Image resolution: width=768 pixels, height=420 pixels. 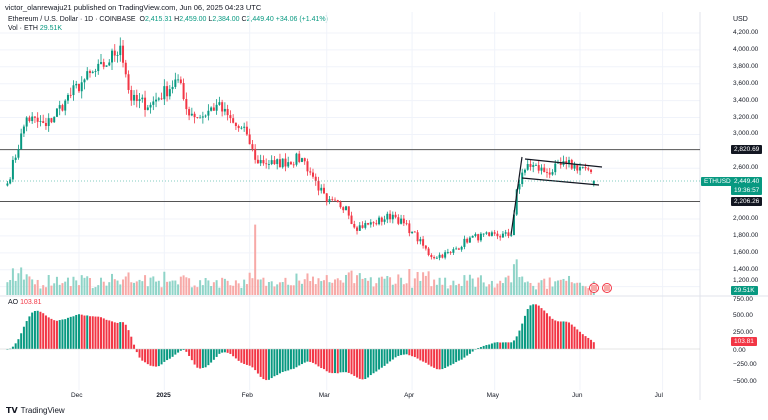 I want to click on close-value: 2,449.40, so click(x=260, y=19).